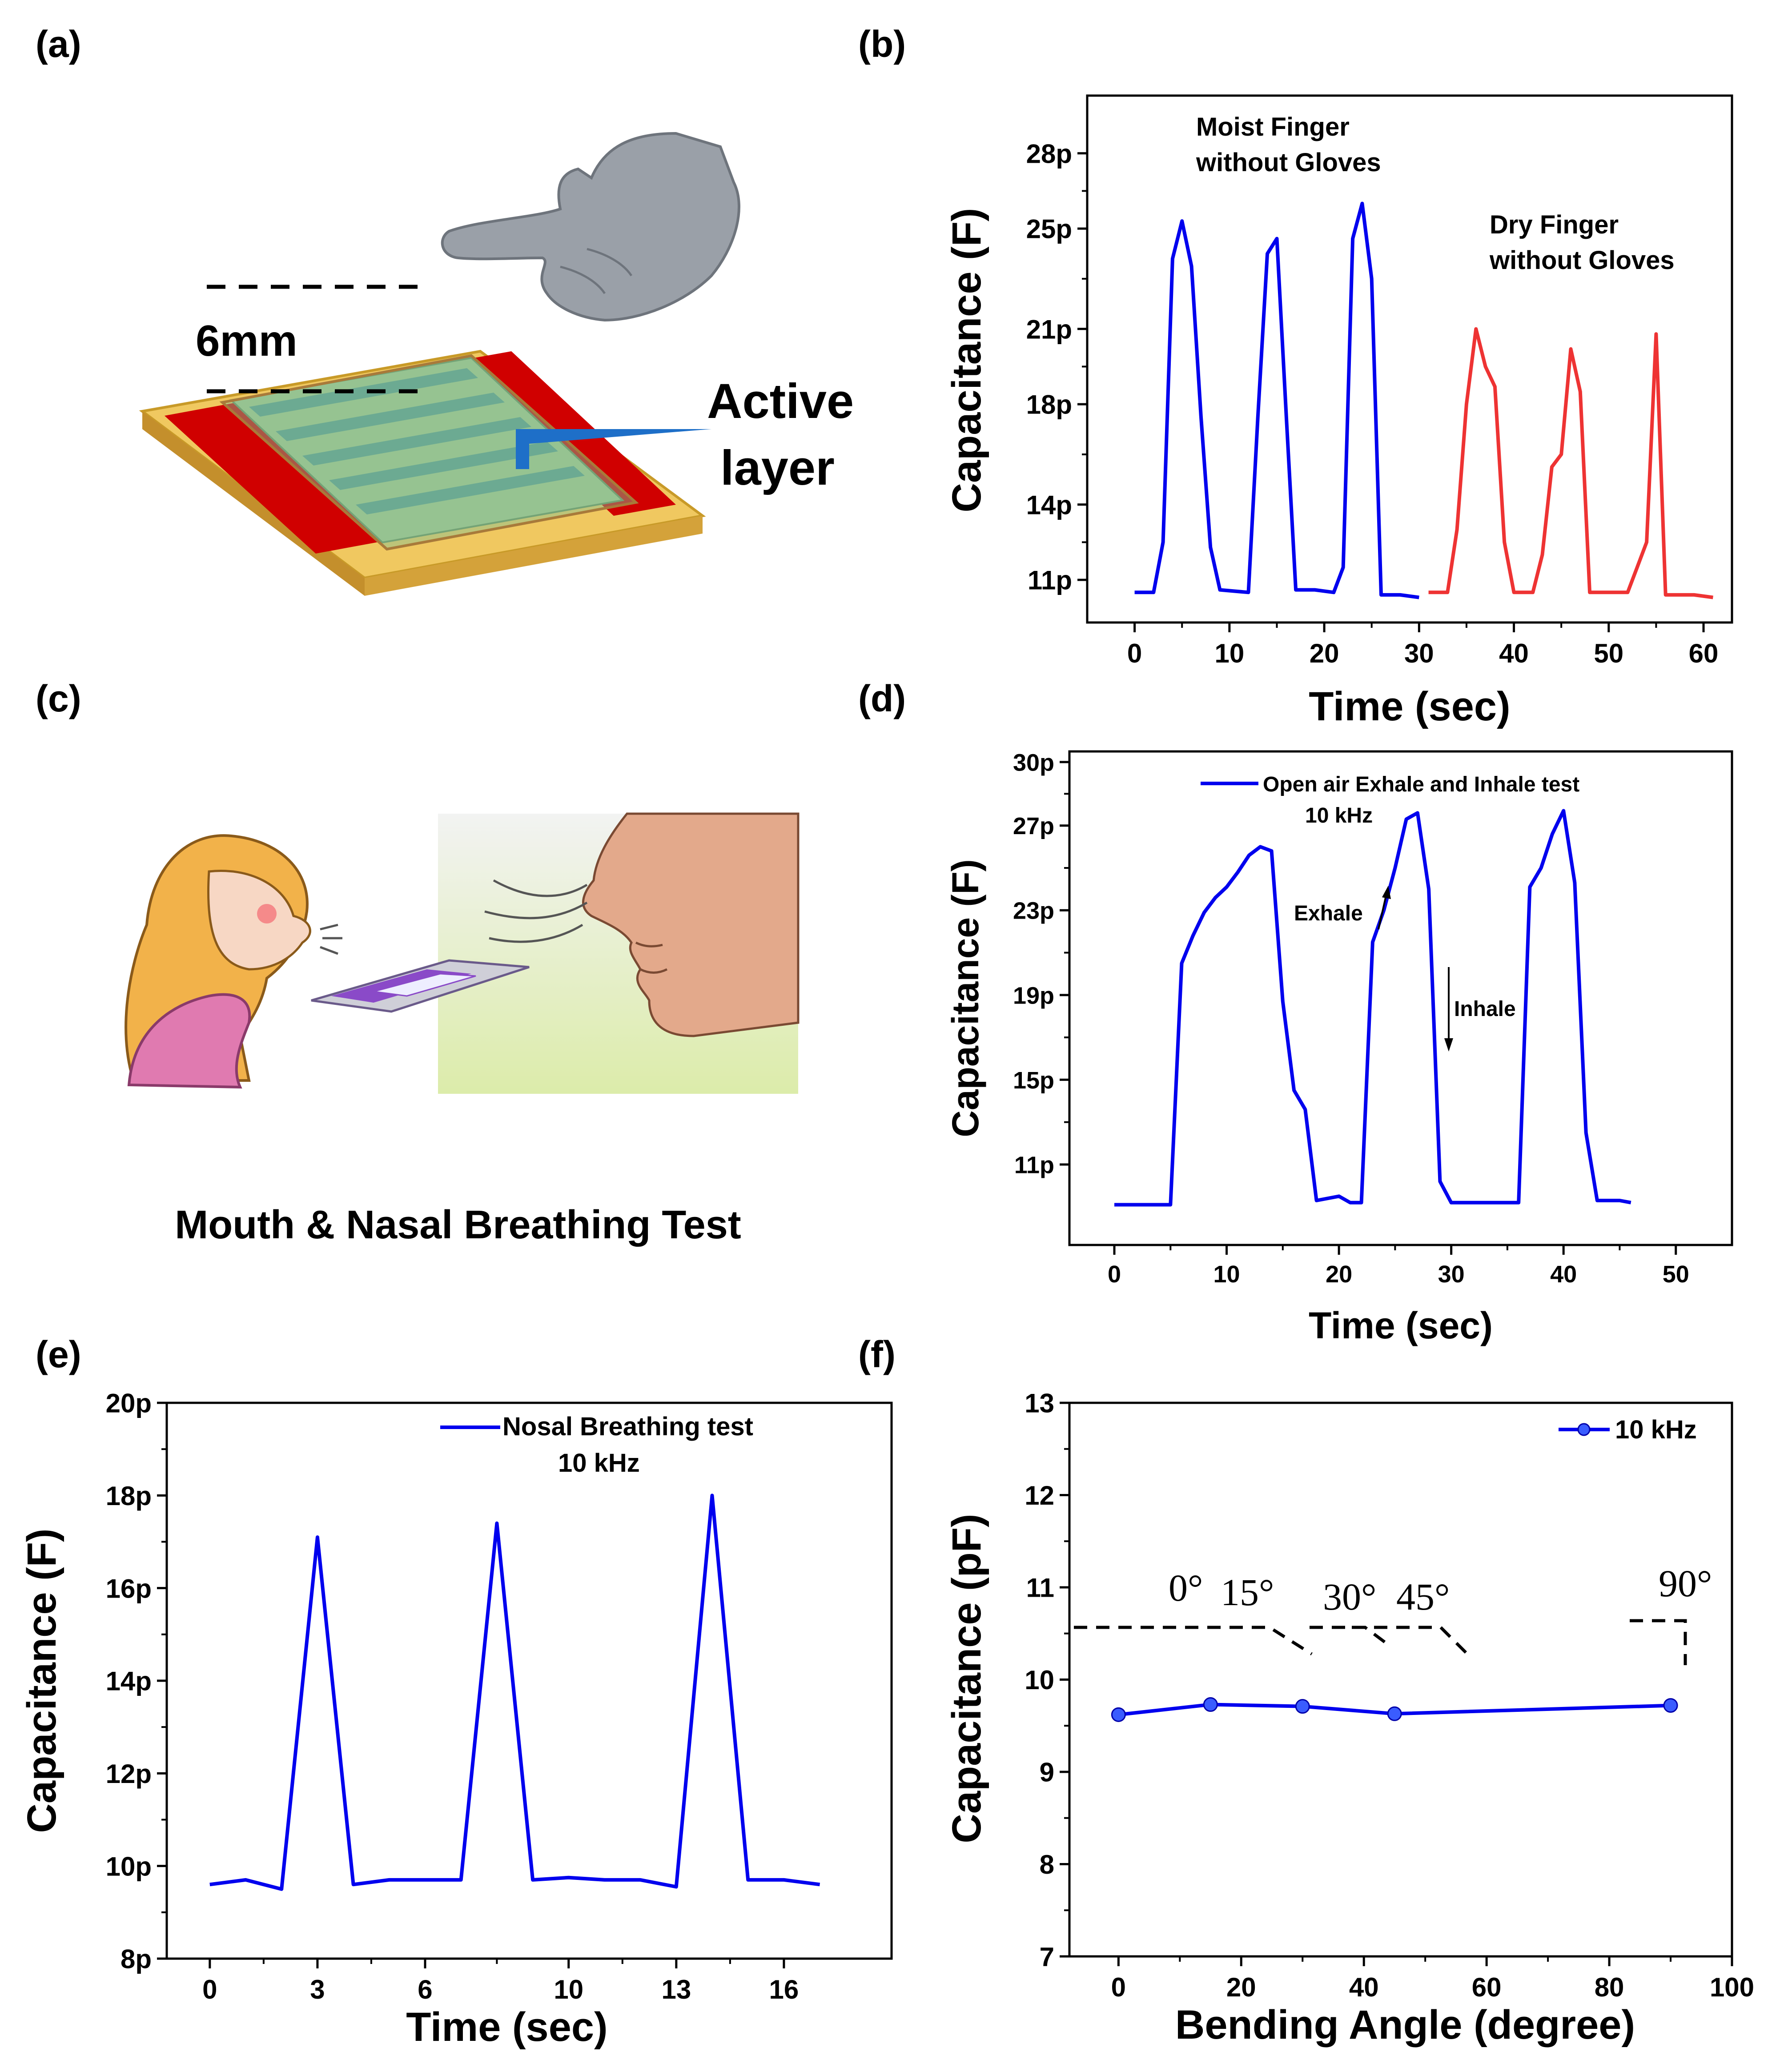 The width and height of the screenshot is (1784, 2072). I want to click on chart-d-y-tick-label: 30p, so click(1034, 762).